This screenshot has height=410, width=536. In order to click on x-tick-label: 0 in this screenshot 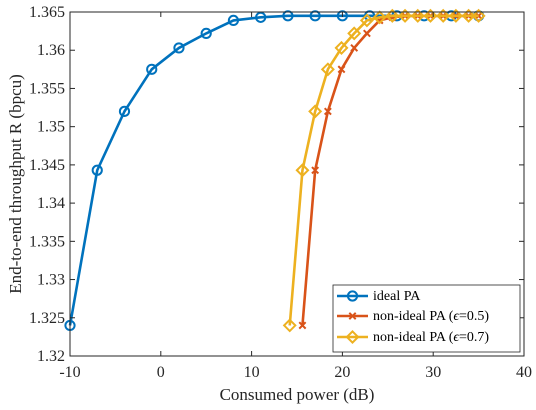, I will do `click(161, 372)`.